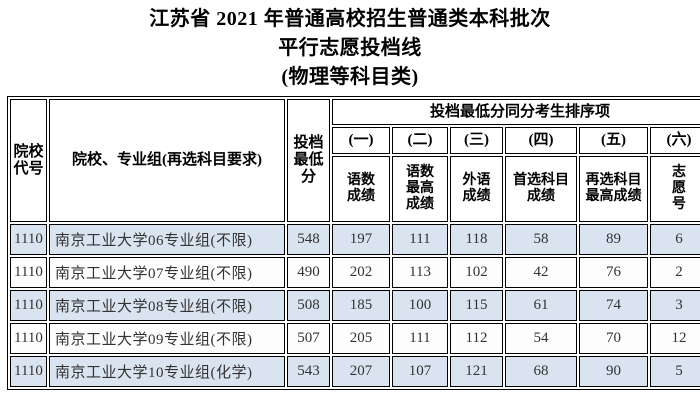 This screenshot has height=400, width=700. Describe the element at coordinates (361, 371) in the screenshot. I see `cell-sort-1: 207` at that location.